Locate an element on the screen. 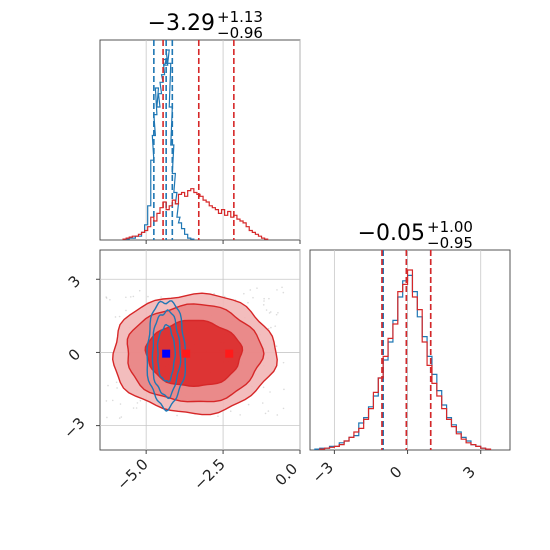  blue-marker is located at coordinates (166, 353).